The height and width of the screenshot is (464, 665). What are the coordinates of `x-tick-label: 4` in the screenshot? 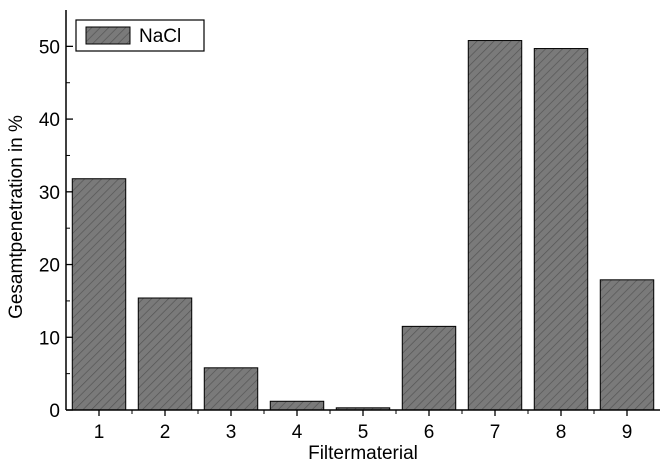 It's located at (297, 432).